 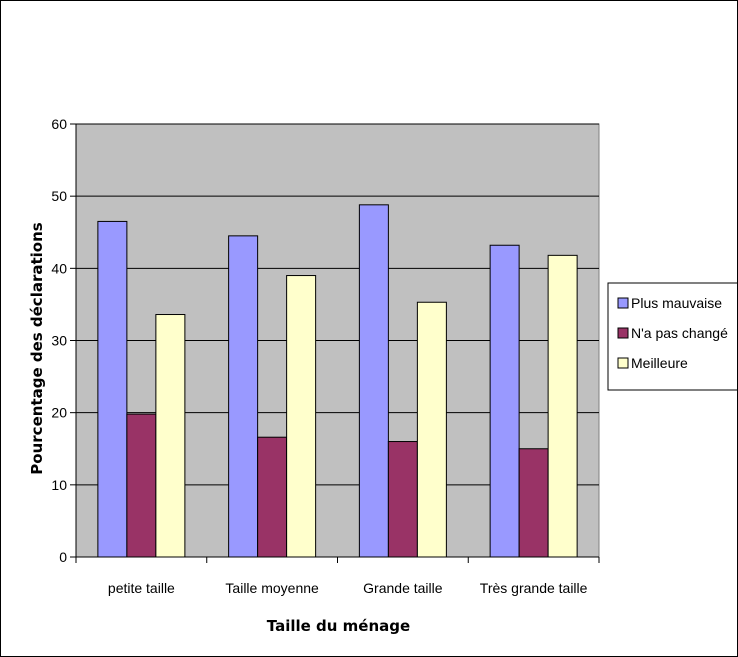 What do you see at coordinates (403, 588) in the screenshot?
I see `x-tick-label: Grande taille` at bounding box center [403, 588].